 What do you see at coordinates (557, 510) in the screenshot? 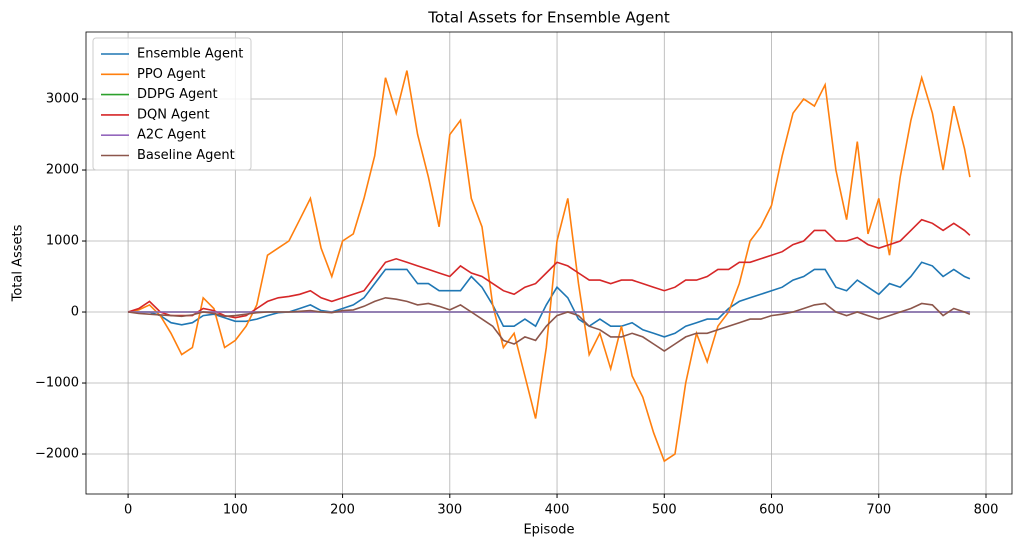
I see `x-tick-label: 400` at bounding box center [557, 510].